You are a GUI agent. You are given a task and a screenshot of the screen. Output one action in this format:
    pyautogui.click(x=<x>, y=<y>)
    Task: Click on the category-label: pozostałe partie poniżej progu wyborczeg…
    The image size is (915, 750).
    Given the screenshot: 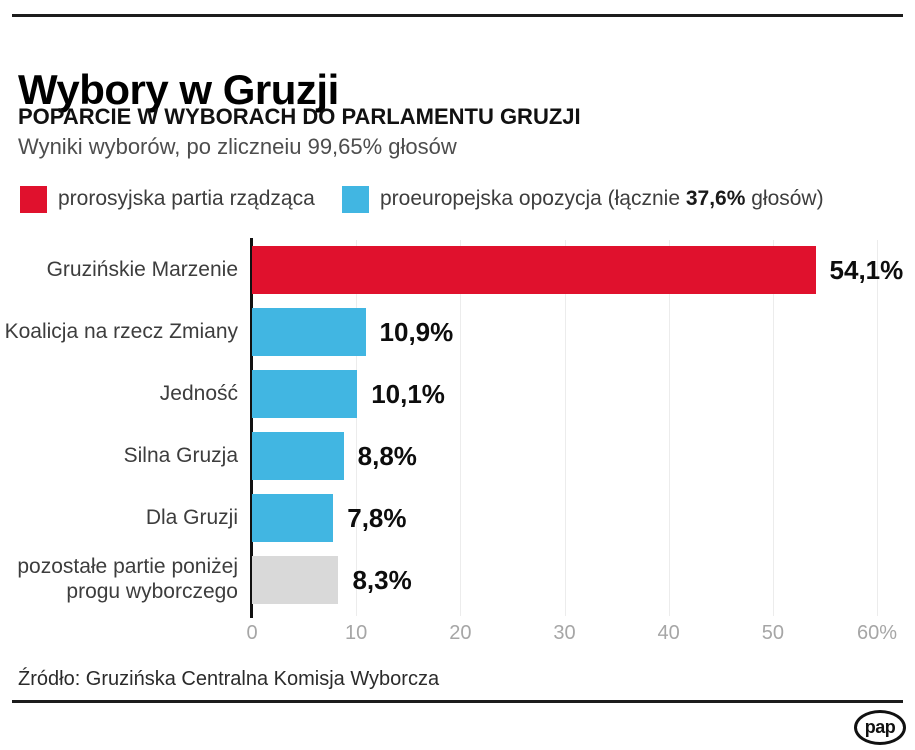 What is the action you would take?
    pyautogui.click(x=127, y=579)
    